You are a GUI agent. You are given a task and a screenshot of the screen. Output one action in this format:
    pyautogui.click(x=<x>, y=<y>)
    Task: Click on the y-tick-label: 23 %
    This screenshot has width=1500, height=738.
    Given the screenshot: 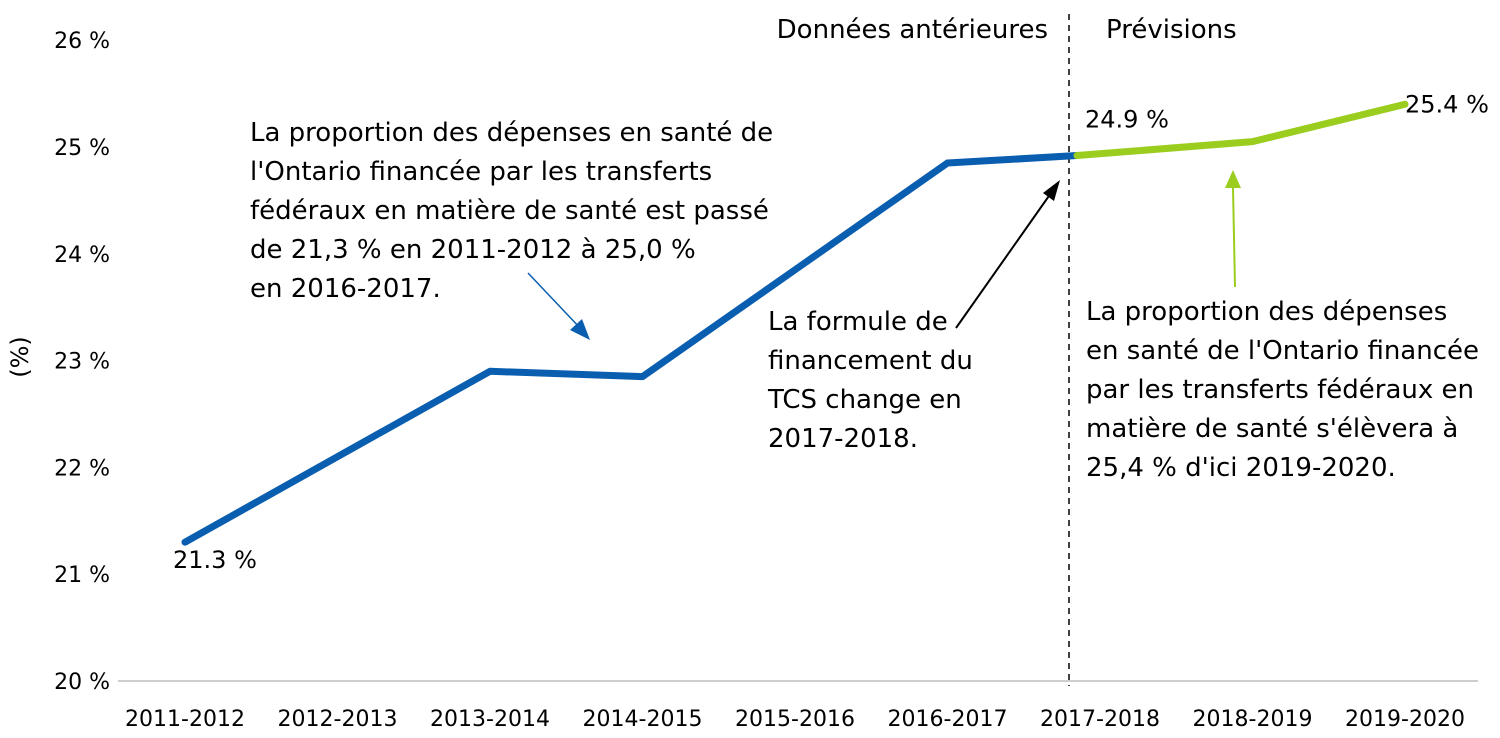 What is the action you would take?
    pyautogui.click(x=82, y=362)
    